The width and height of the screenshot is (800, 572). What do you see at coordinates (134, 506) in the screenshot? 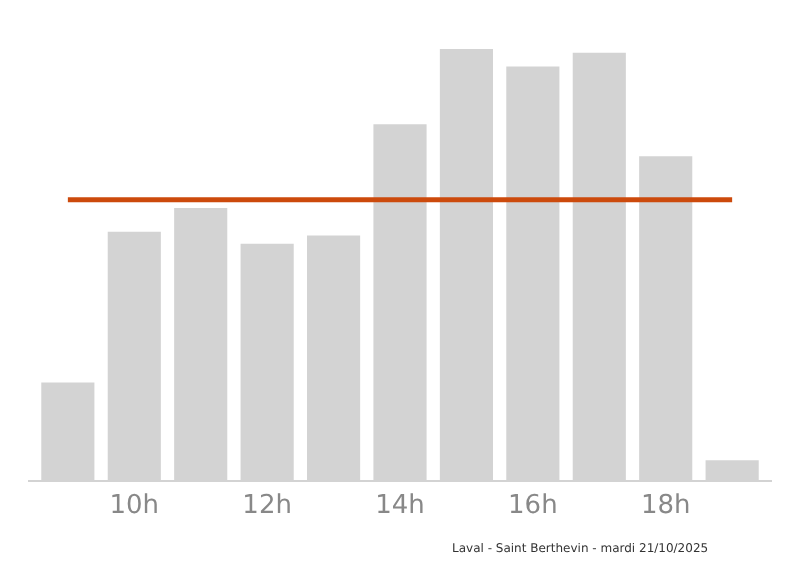
I see `x-tick-label: 10h` at bounding box center [134, 506].